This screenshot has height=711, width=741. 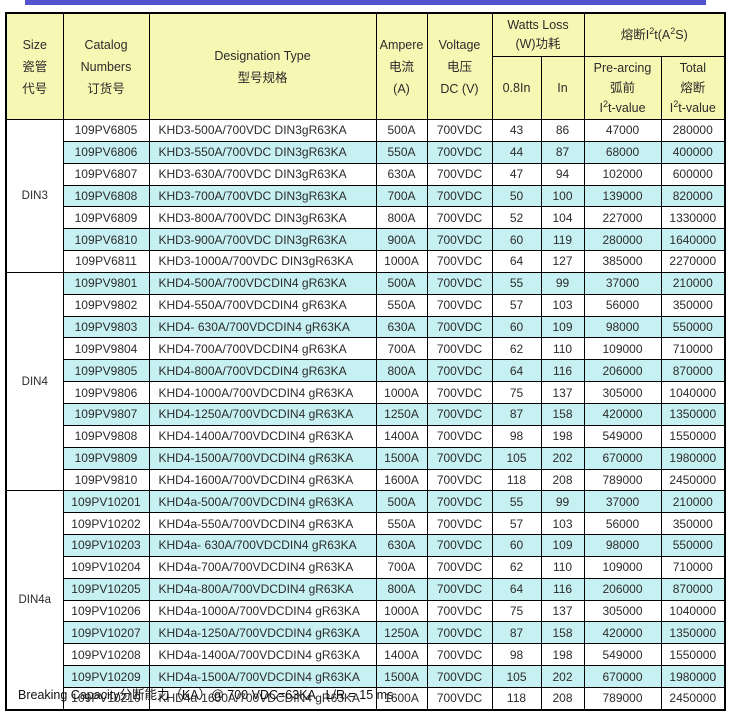 I want to click on total-label-zh: 熔断, so click(x=693, y=88).